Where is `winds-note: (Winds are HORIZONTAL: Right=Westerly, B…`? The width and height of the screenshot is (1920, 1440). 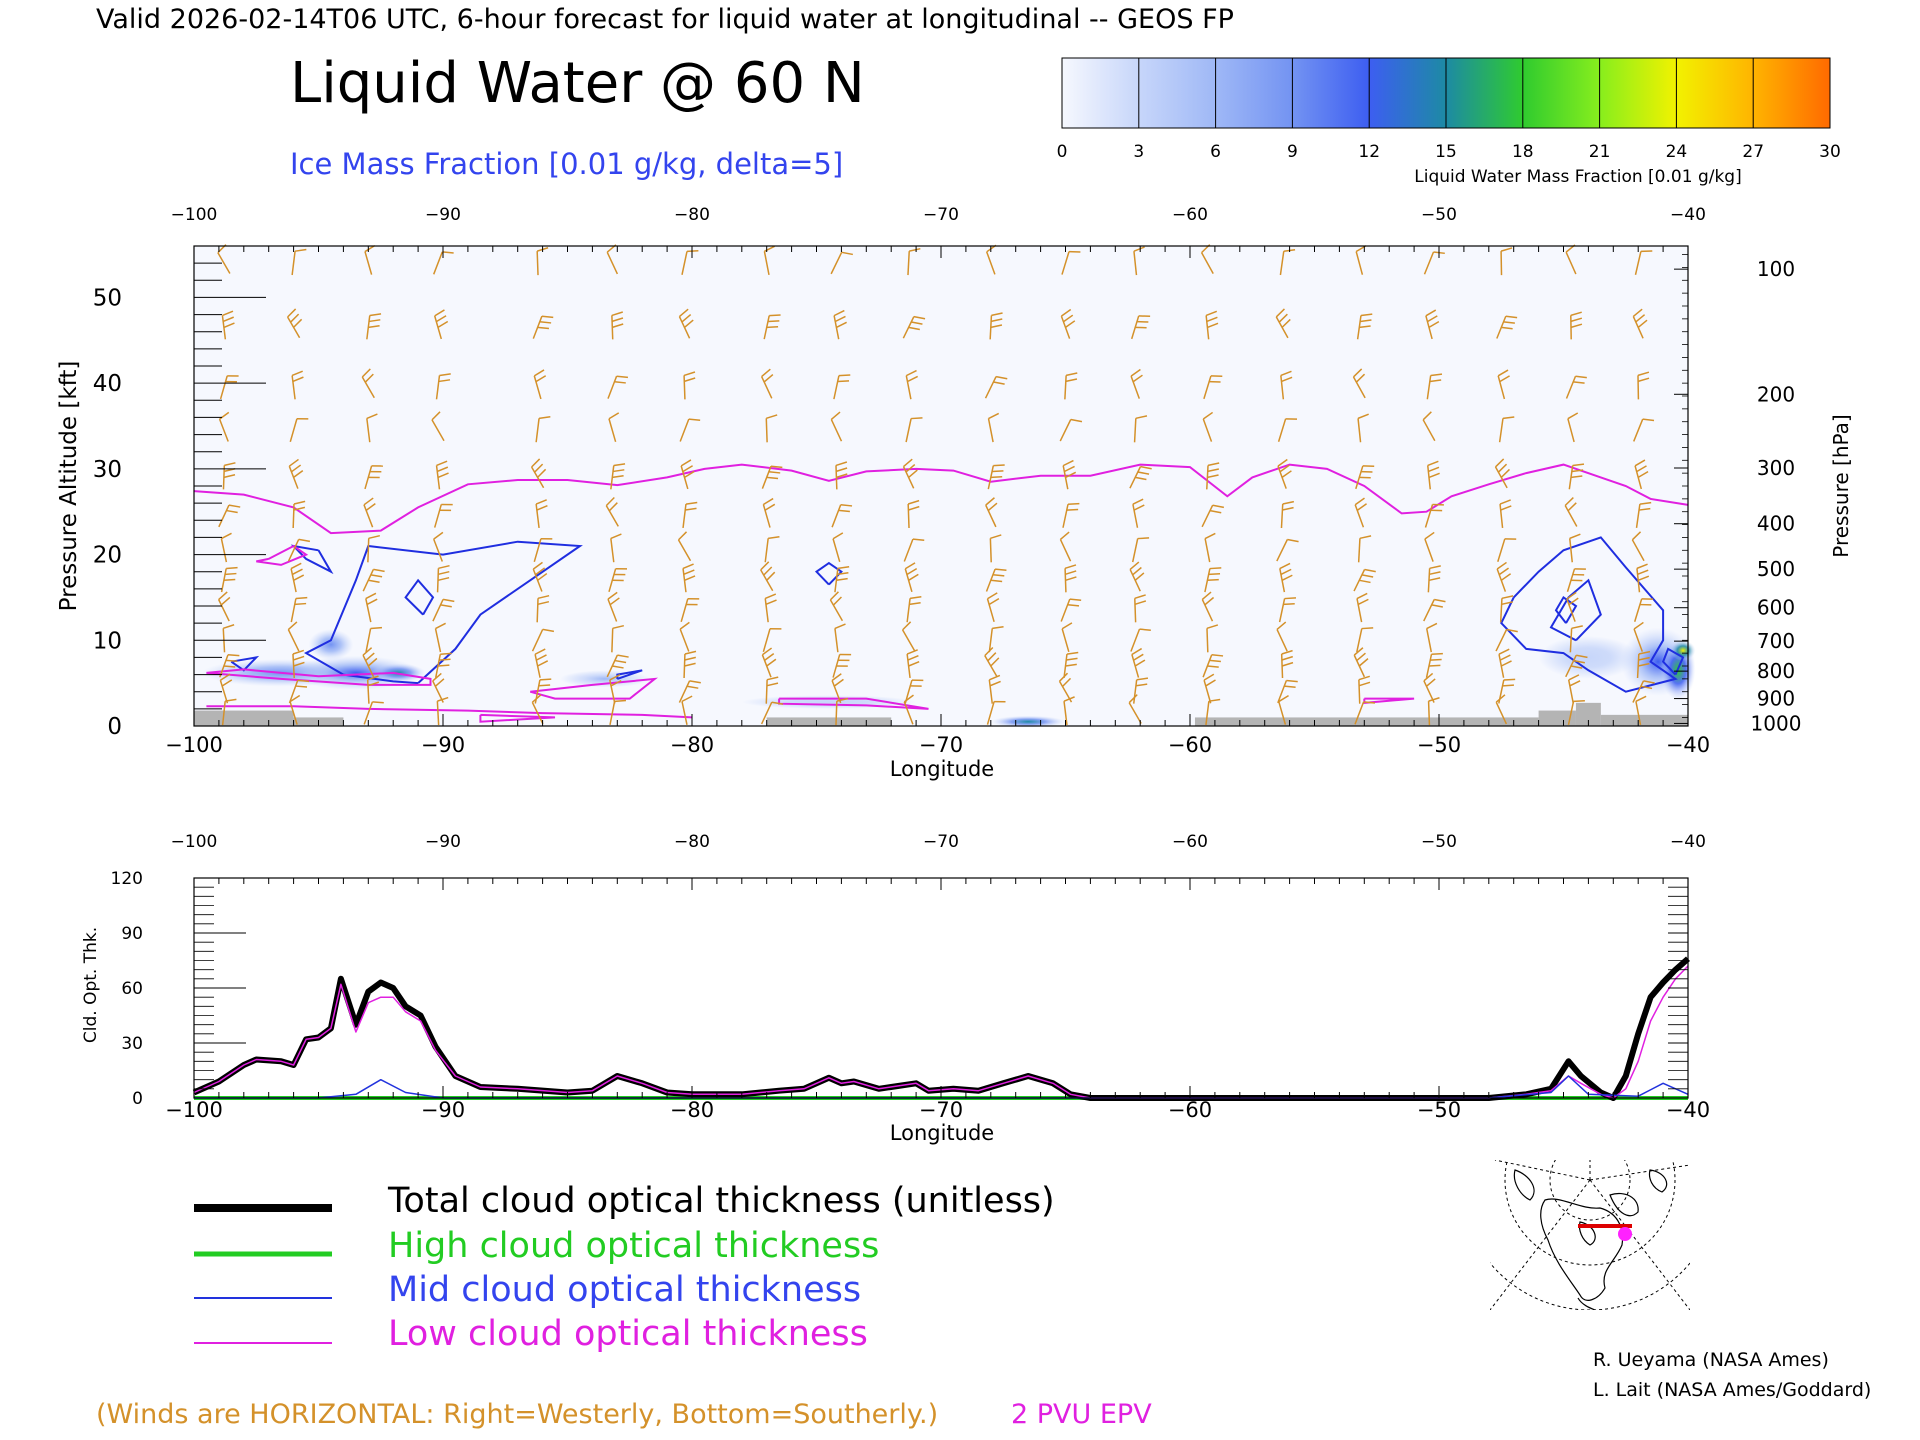 winds-note: (Winds are HORIZONTAL: Right=Westerly, B… is located at coordinates (517, 1414).